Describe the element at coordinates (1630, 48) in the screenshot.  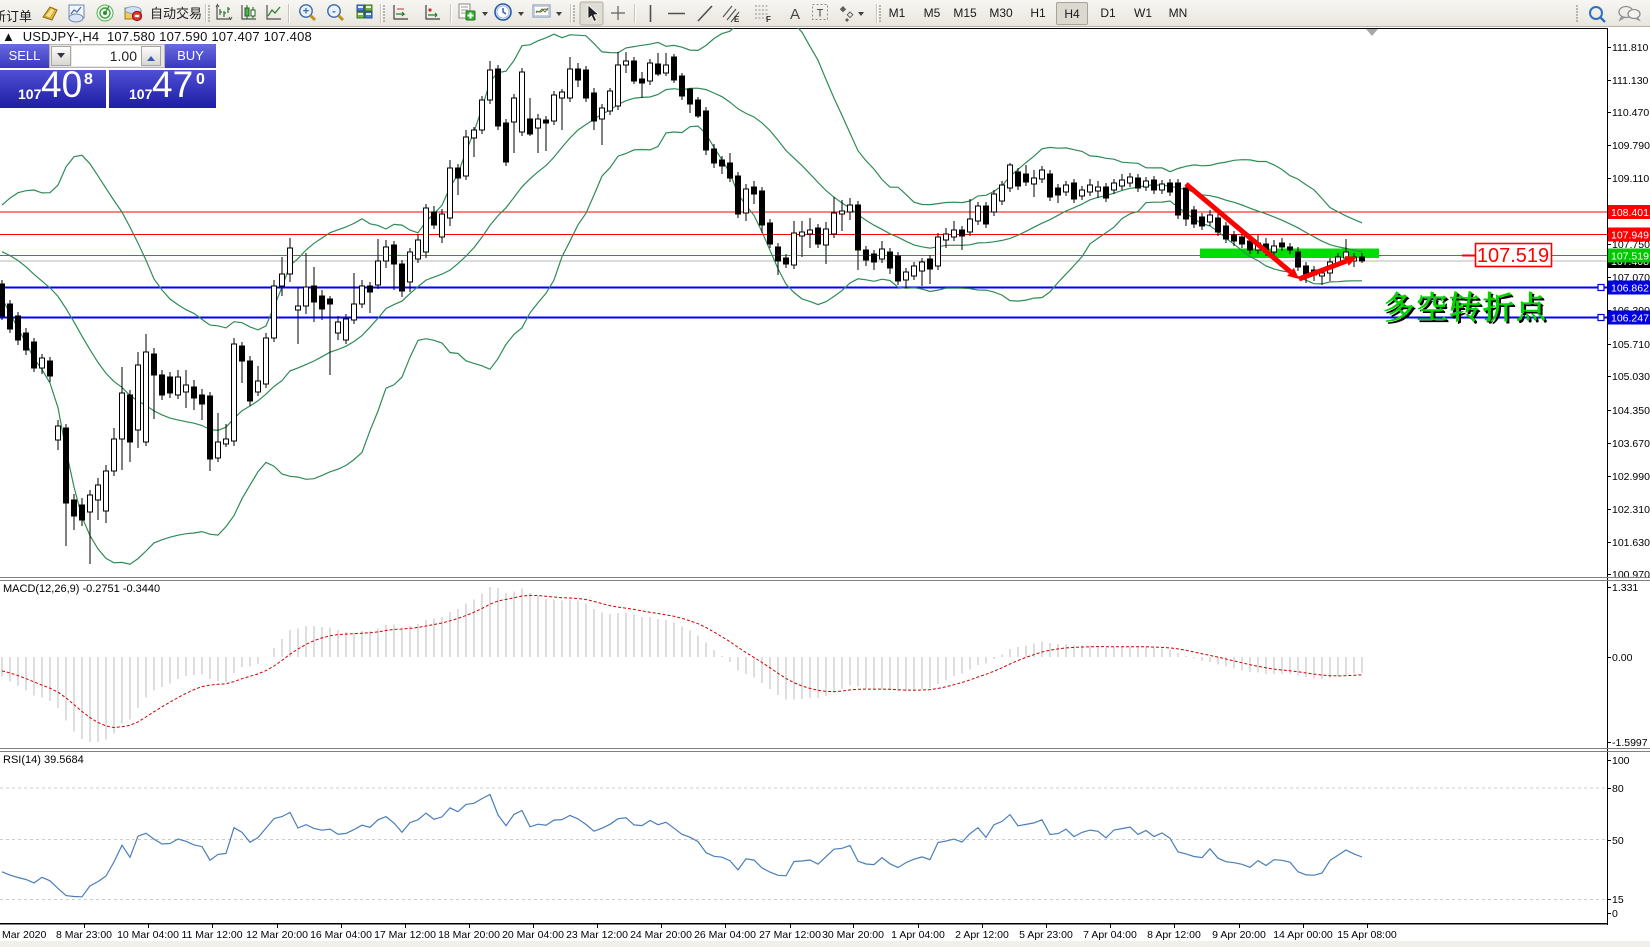
I see `svg-text: 111.810` at that location.